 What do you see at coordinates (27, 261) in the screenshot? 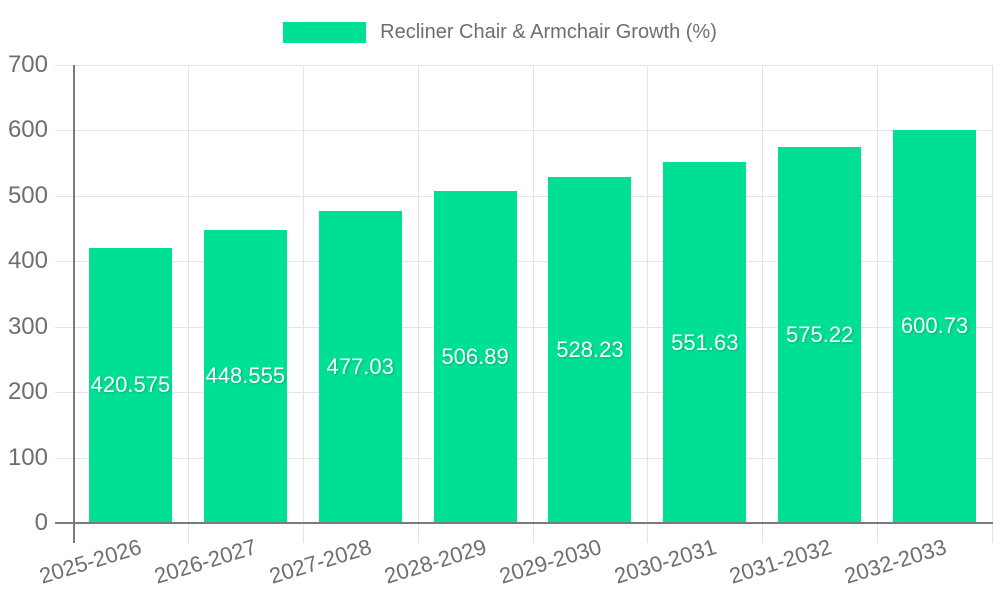
I see `y-axis-tick-label: 400` at bounding box center [27, 261].